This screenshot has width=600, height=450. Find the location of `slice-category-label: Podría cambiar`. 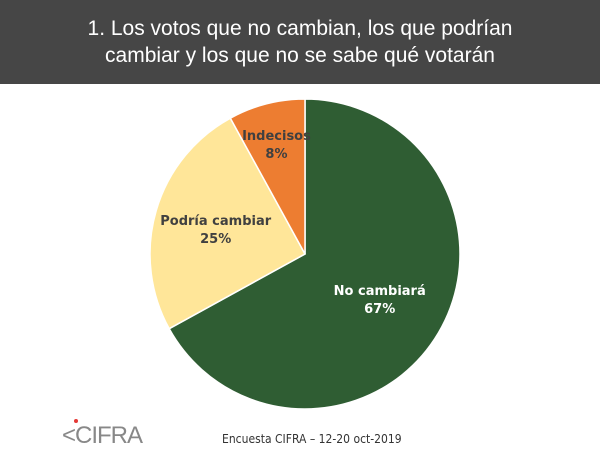

slice-category-label: Podría cambiar is located at coordinates (215, 221).